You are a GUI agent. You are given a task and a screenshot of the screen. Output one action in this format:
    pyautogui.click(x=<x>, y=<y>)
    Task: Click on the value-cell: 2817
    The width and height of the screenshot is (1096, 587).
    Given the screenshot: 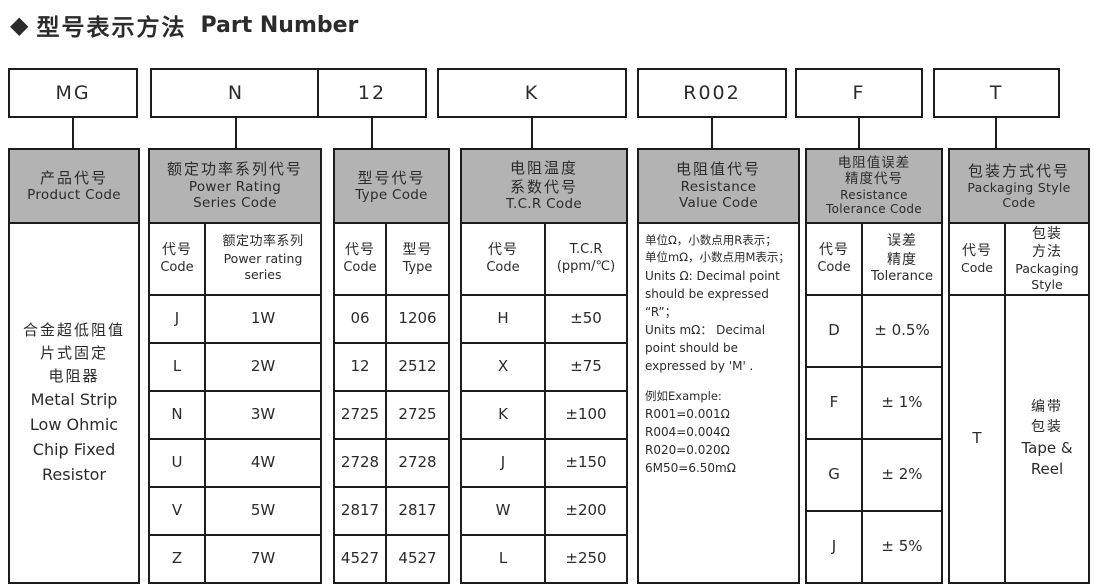 What is the action you would take?
    pyautogui.click(x=417, y=511)
    